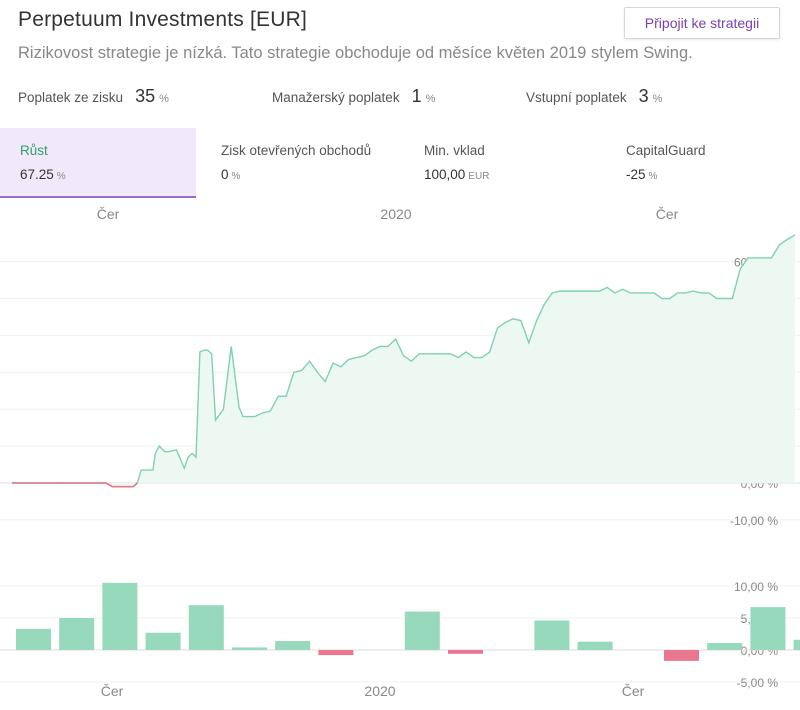 This screenshot has height=710, width=800. Describe the element at coordinates (236, 176) in the screenshot. I see `tab-open-profit-unit: %` at that location.